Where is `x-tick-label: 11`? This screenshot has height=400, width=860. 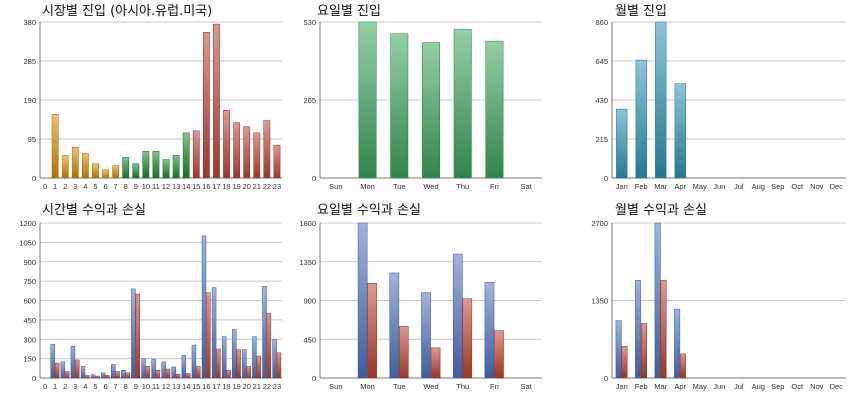
x-tick-label: 11 is located at coordinates (156, 186).